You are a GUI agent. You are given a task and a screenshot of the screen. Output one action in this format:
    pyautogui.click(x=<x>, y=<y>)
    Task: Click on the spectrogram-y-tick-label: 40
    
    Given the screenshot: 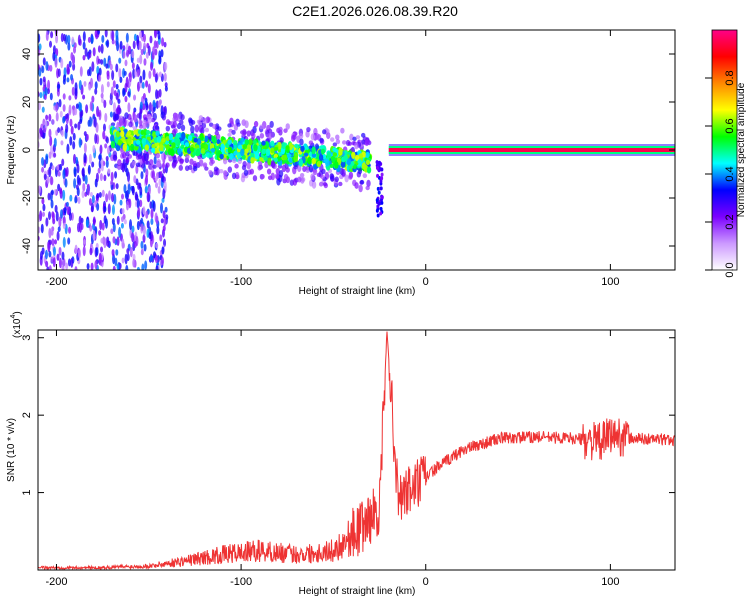 What is the action you would take?
    pyautogui.click(x=27, y=54)
    